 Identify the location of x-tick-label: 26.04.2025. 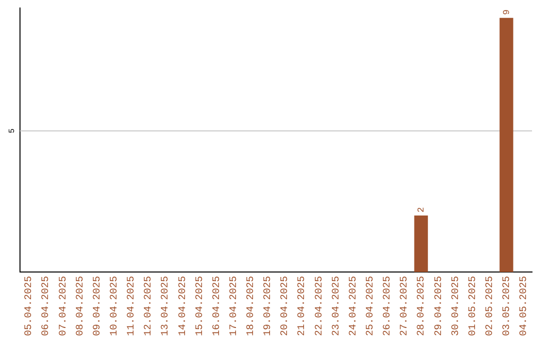
(388, 306).